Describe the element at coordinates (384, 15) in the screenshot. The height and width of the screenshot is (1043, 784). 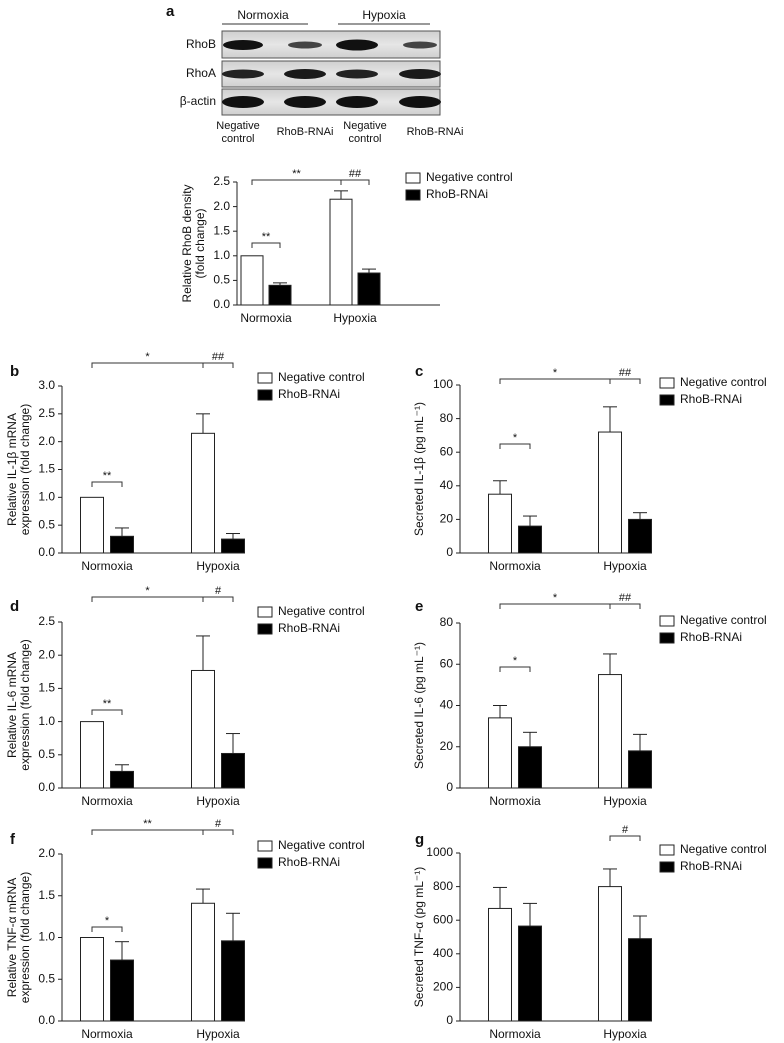
I see `condition-label: Hypoxia` at that location.